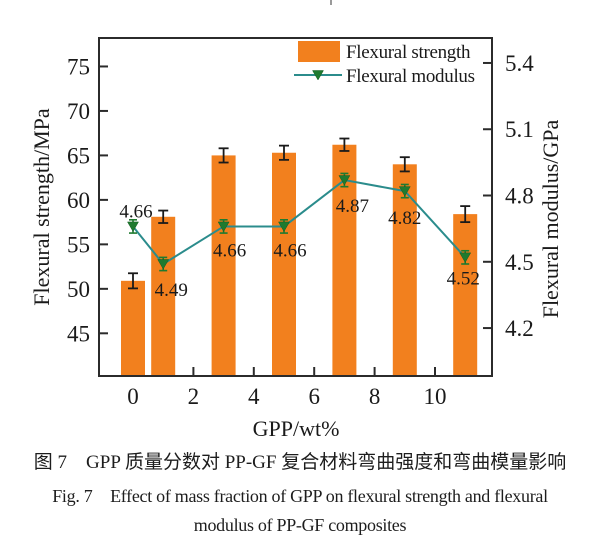 The width and height of the screenshot is (600, 556). Describe the element at coordinates (408, 52) in the screenshot. I see `legend-label-strength: Flexural strength` at that location.